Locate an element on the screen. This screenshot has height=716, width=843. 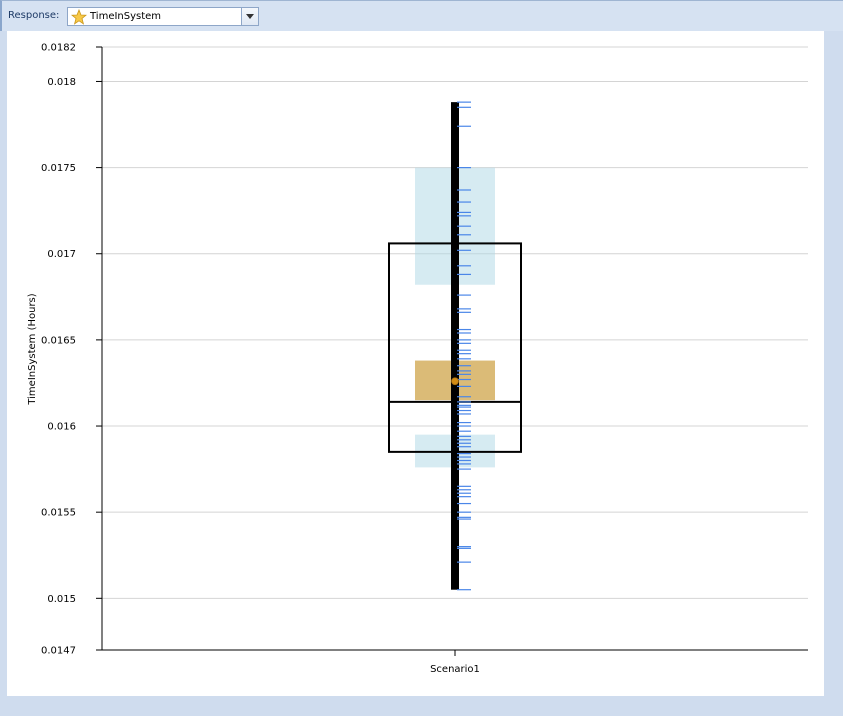
y-axis-label: TimeInSystem (Hours) is located at coordinates (32, 349).